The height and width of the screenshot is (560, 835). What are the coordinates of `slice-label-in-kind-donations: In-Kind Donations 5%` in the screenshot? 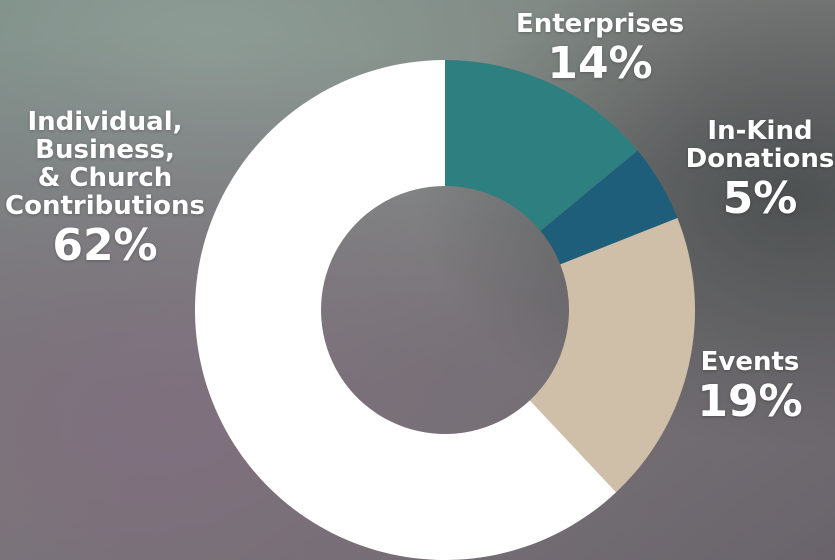 It's located at (757, 170).